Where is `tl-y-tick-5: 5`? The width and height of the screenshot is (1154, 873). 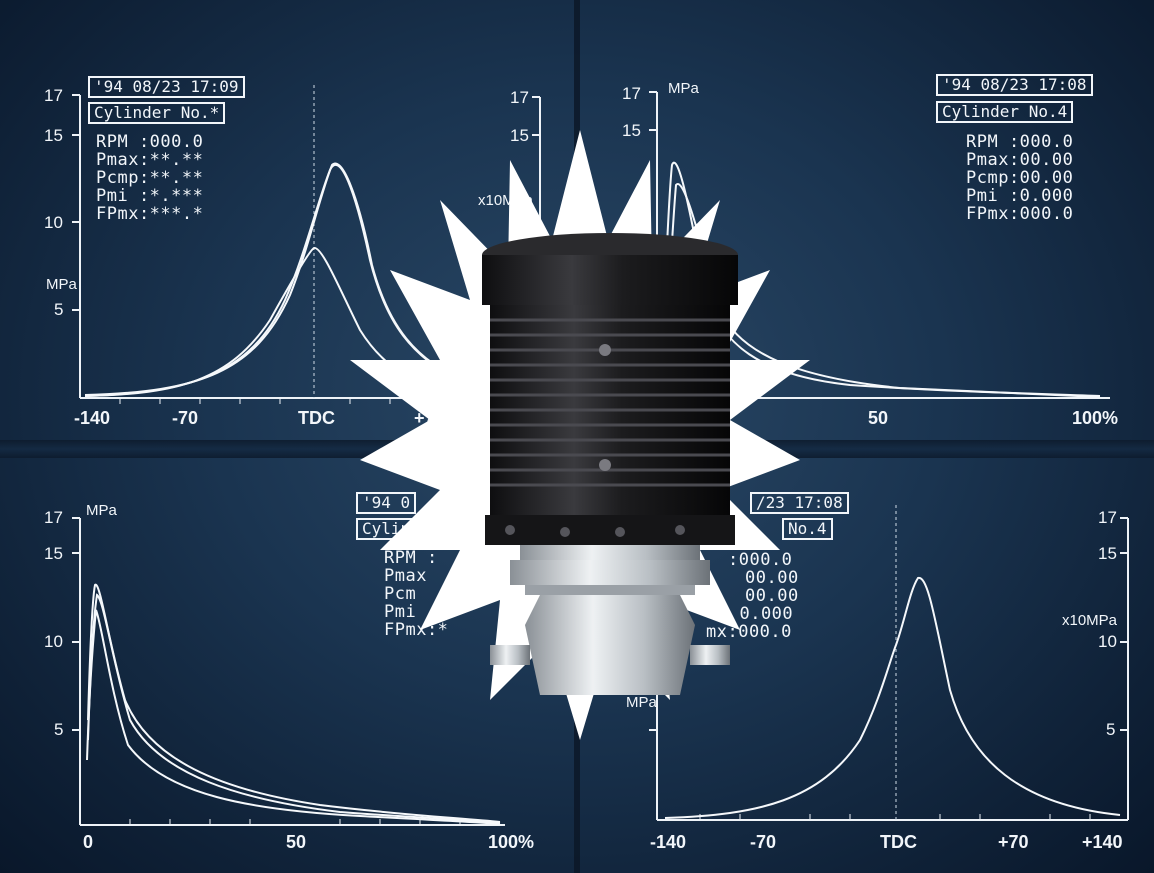
tl-y-tick-5: 5 is located at coordinates (59, 309).